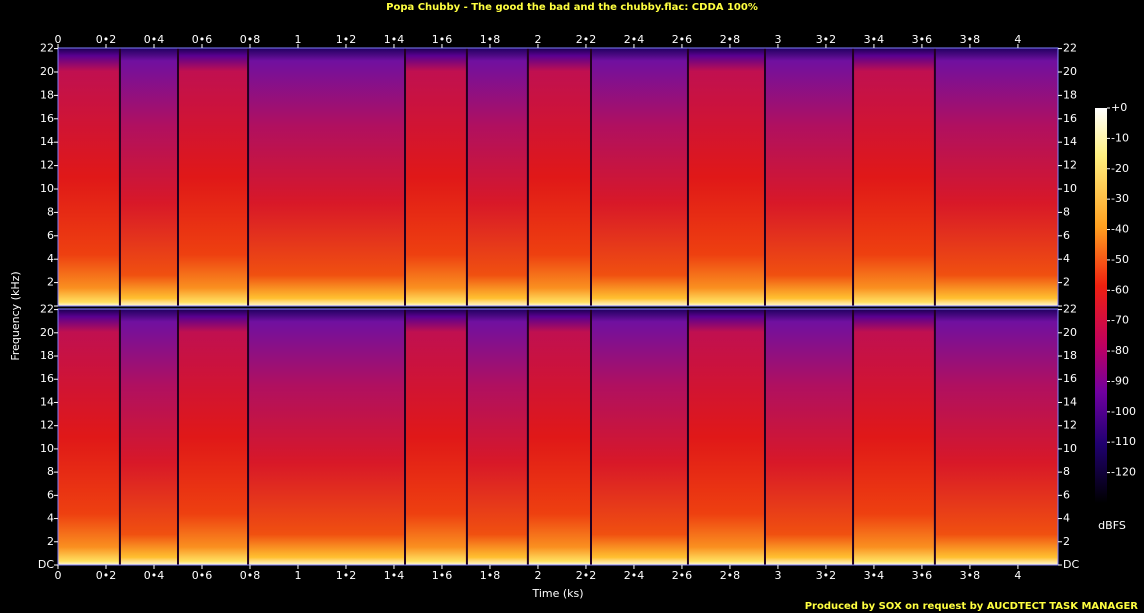 This screenshot has width=1144, height=613. What do you see at coordinates (202, 575) in the screenshot?
I see `x-tick-label: 0•6` at bounding box center [202, 575].